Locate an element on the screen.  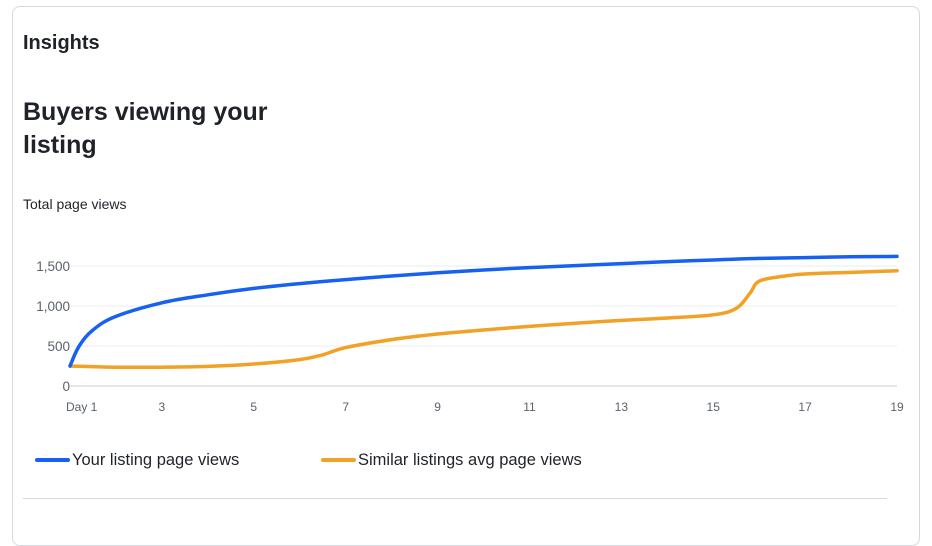
x-tick-labels: Day 1 3 5 7 9 11 13 15 17 19 is located at coordinates (485, 407).